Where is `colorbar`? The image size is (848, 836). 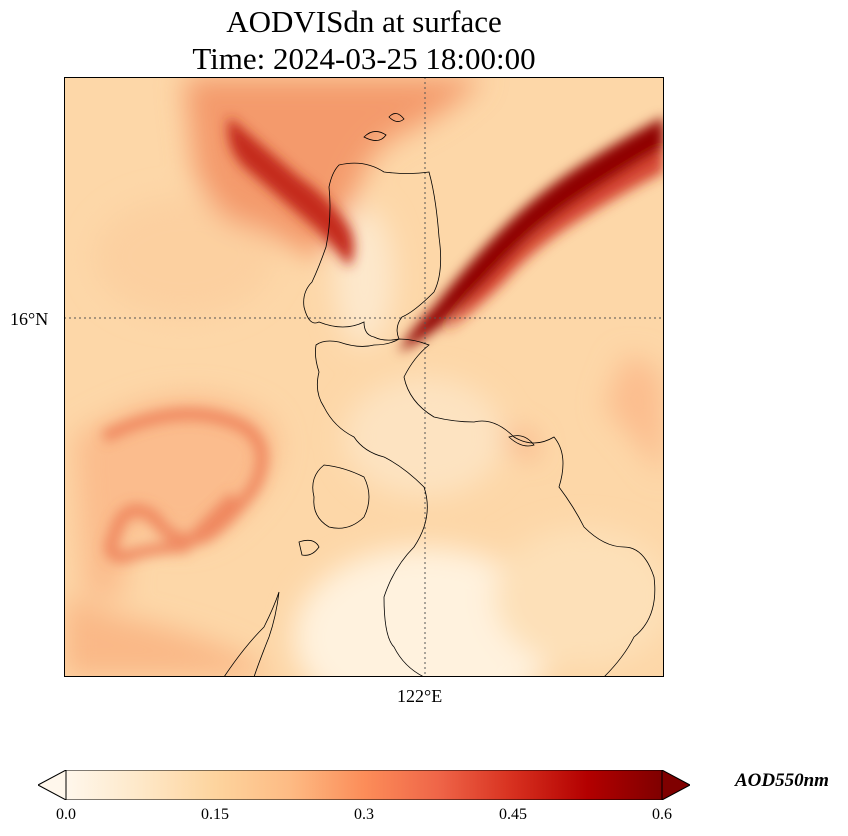
colorbar is located at coordinates (364, 785).